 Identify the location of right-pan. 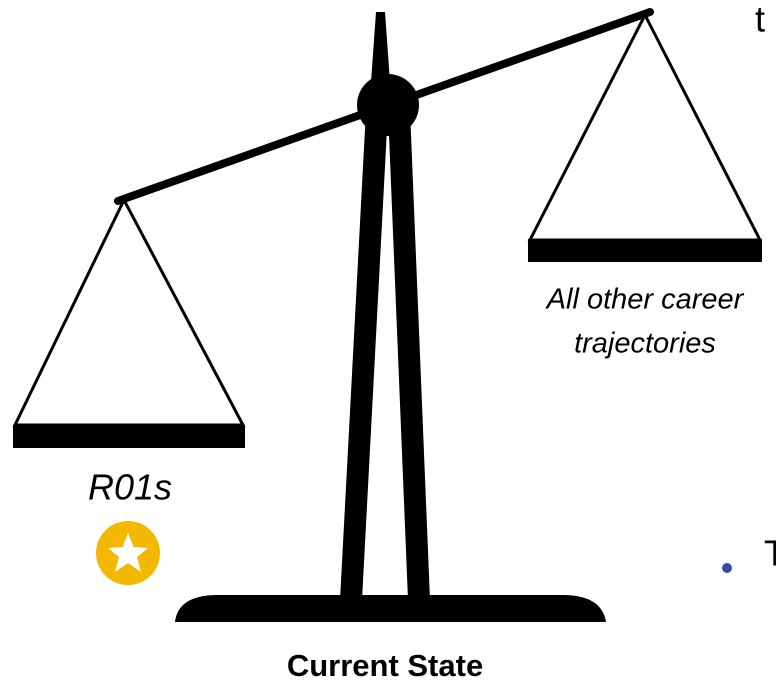
(645, 250).